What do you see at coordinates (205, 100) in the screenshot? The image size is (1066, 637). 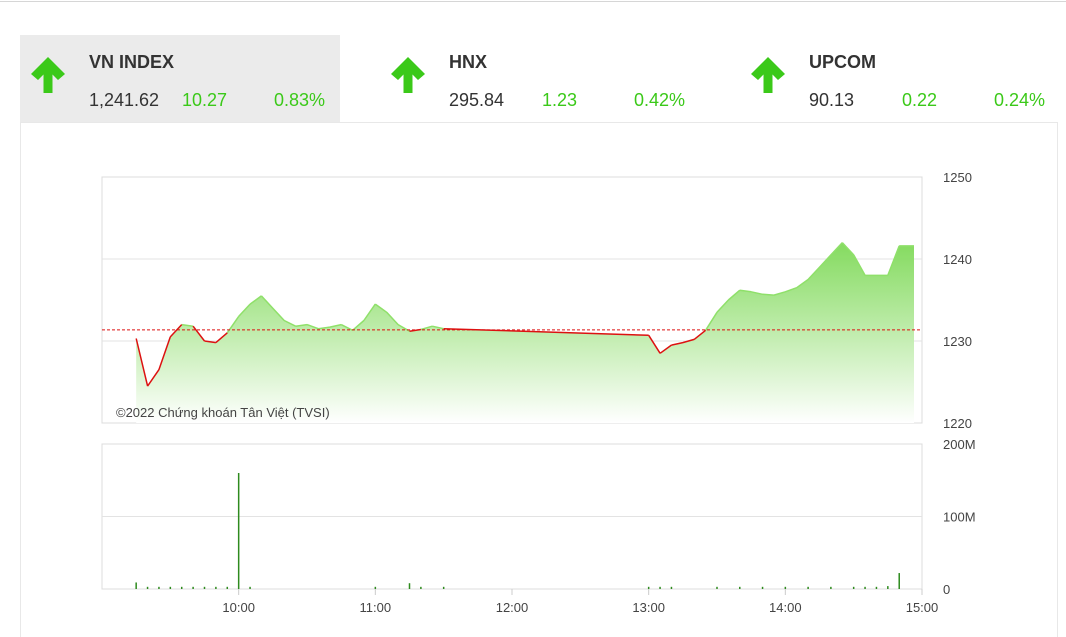 I see `ticker-change: 10.27` at bounding box center [205, 100].